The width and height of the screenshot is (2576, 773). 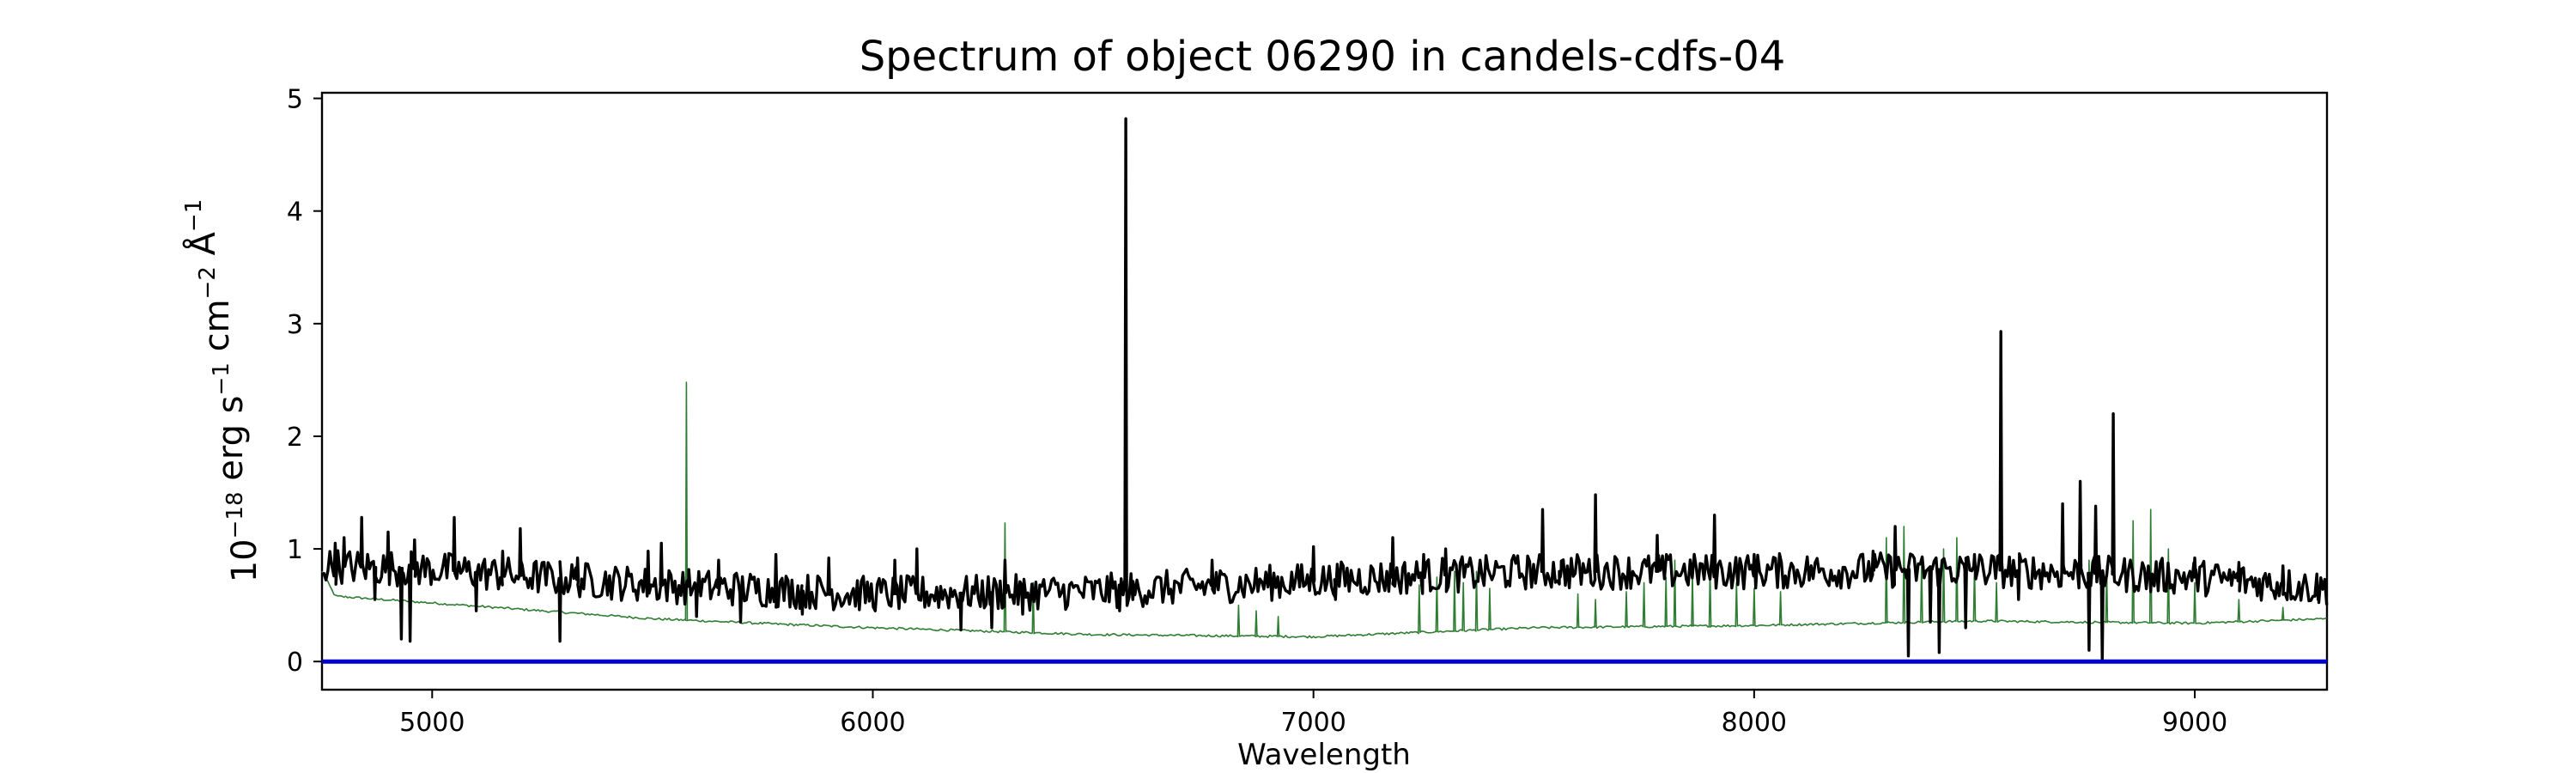 What do you see at coordinates (295, 100) in the screenshot?
I see `y-tick-label: 5` at bounding box center [295, 100].